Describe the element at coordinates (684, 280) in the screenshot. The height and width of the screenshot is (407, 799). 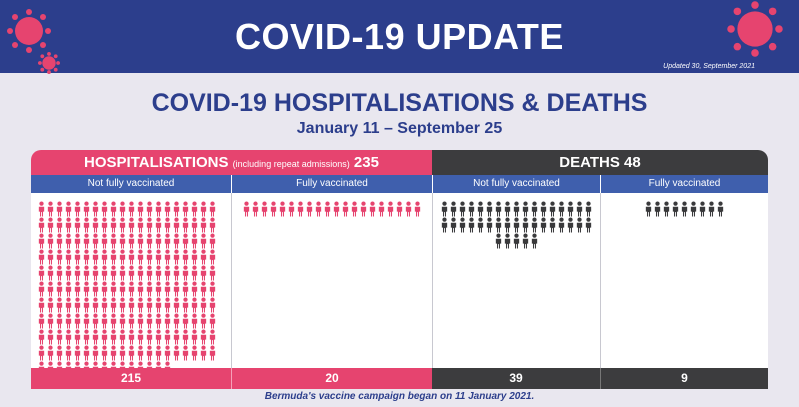
I see `deaths-fully-panel` at that location.